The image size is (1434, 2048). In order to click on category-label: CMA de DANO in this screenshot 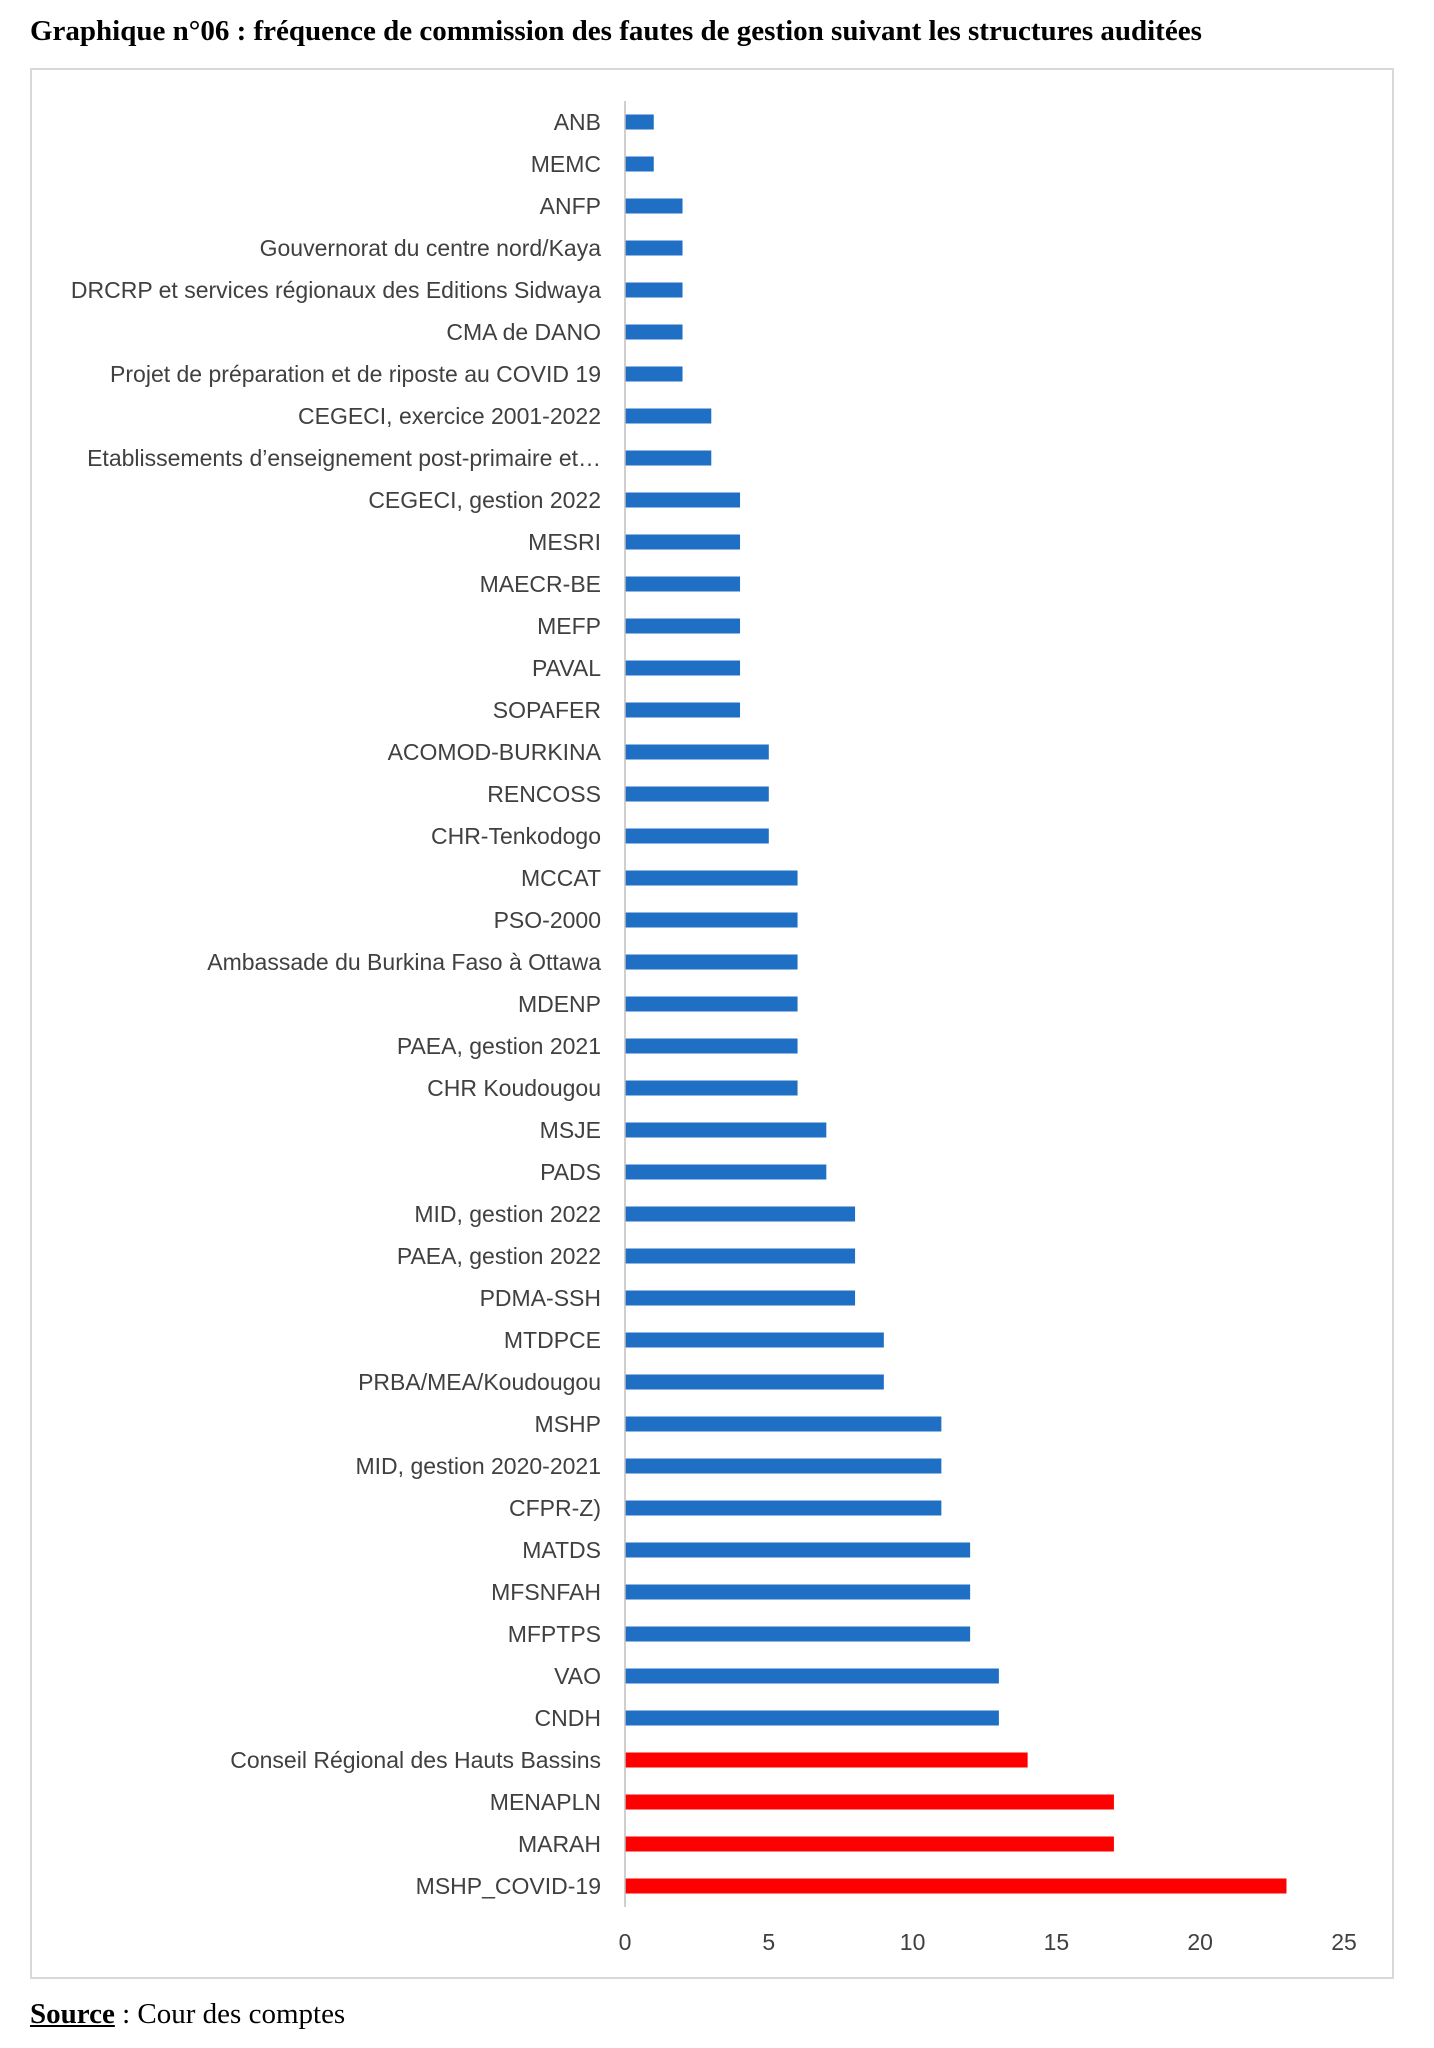, I will do `click(523, 332)`.